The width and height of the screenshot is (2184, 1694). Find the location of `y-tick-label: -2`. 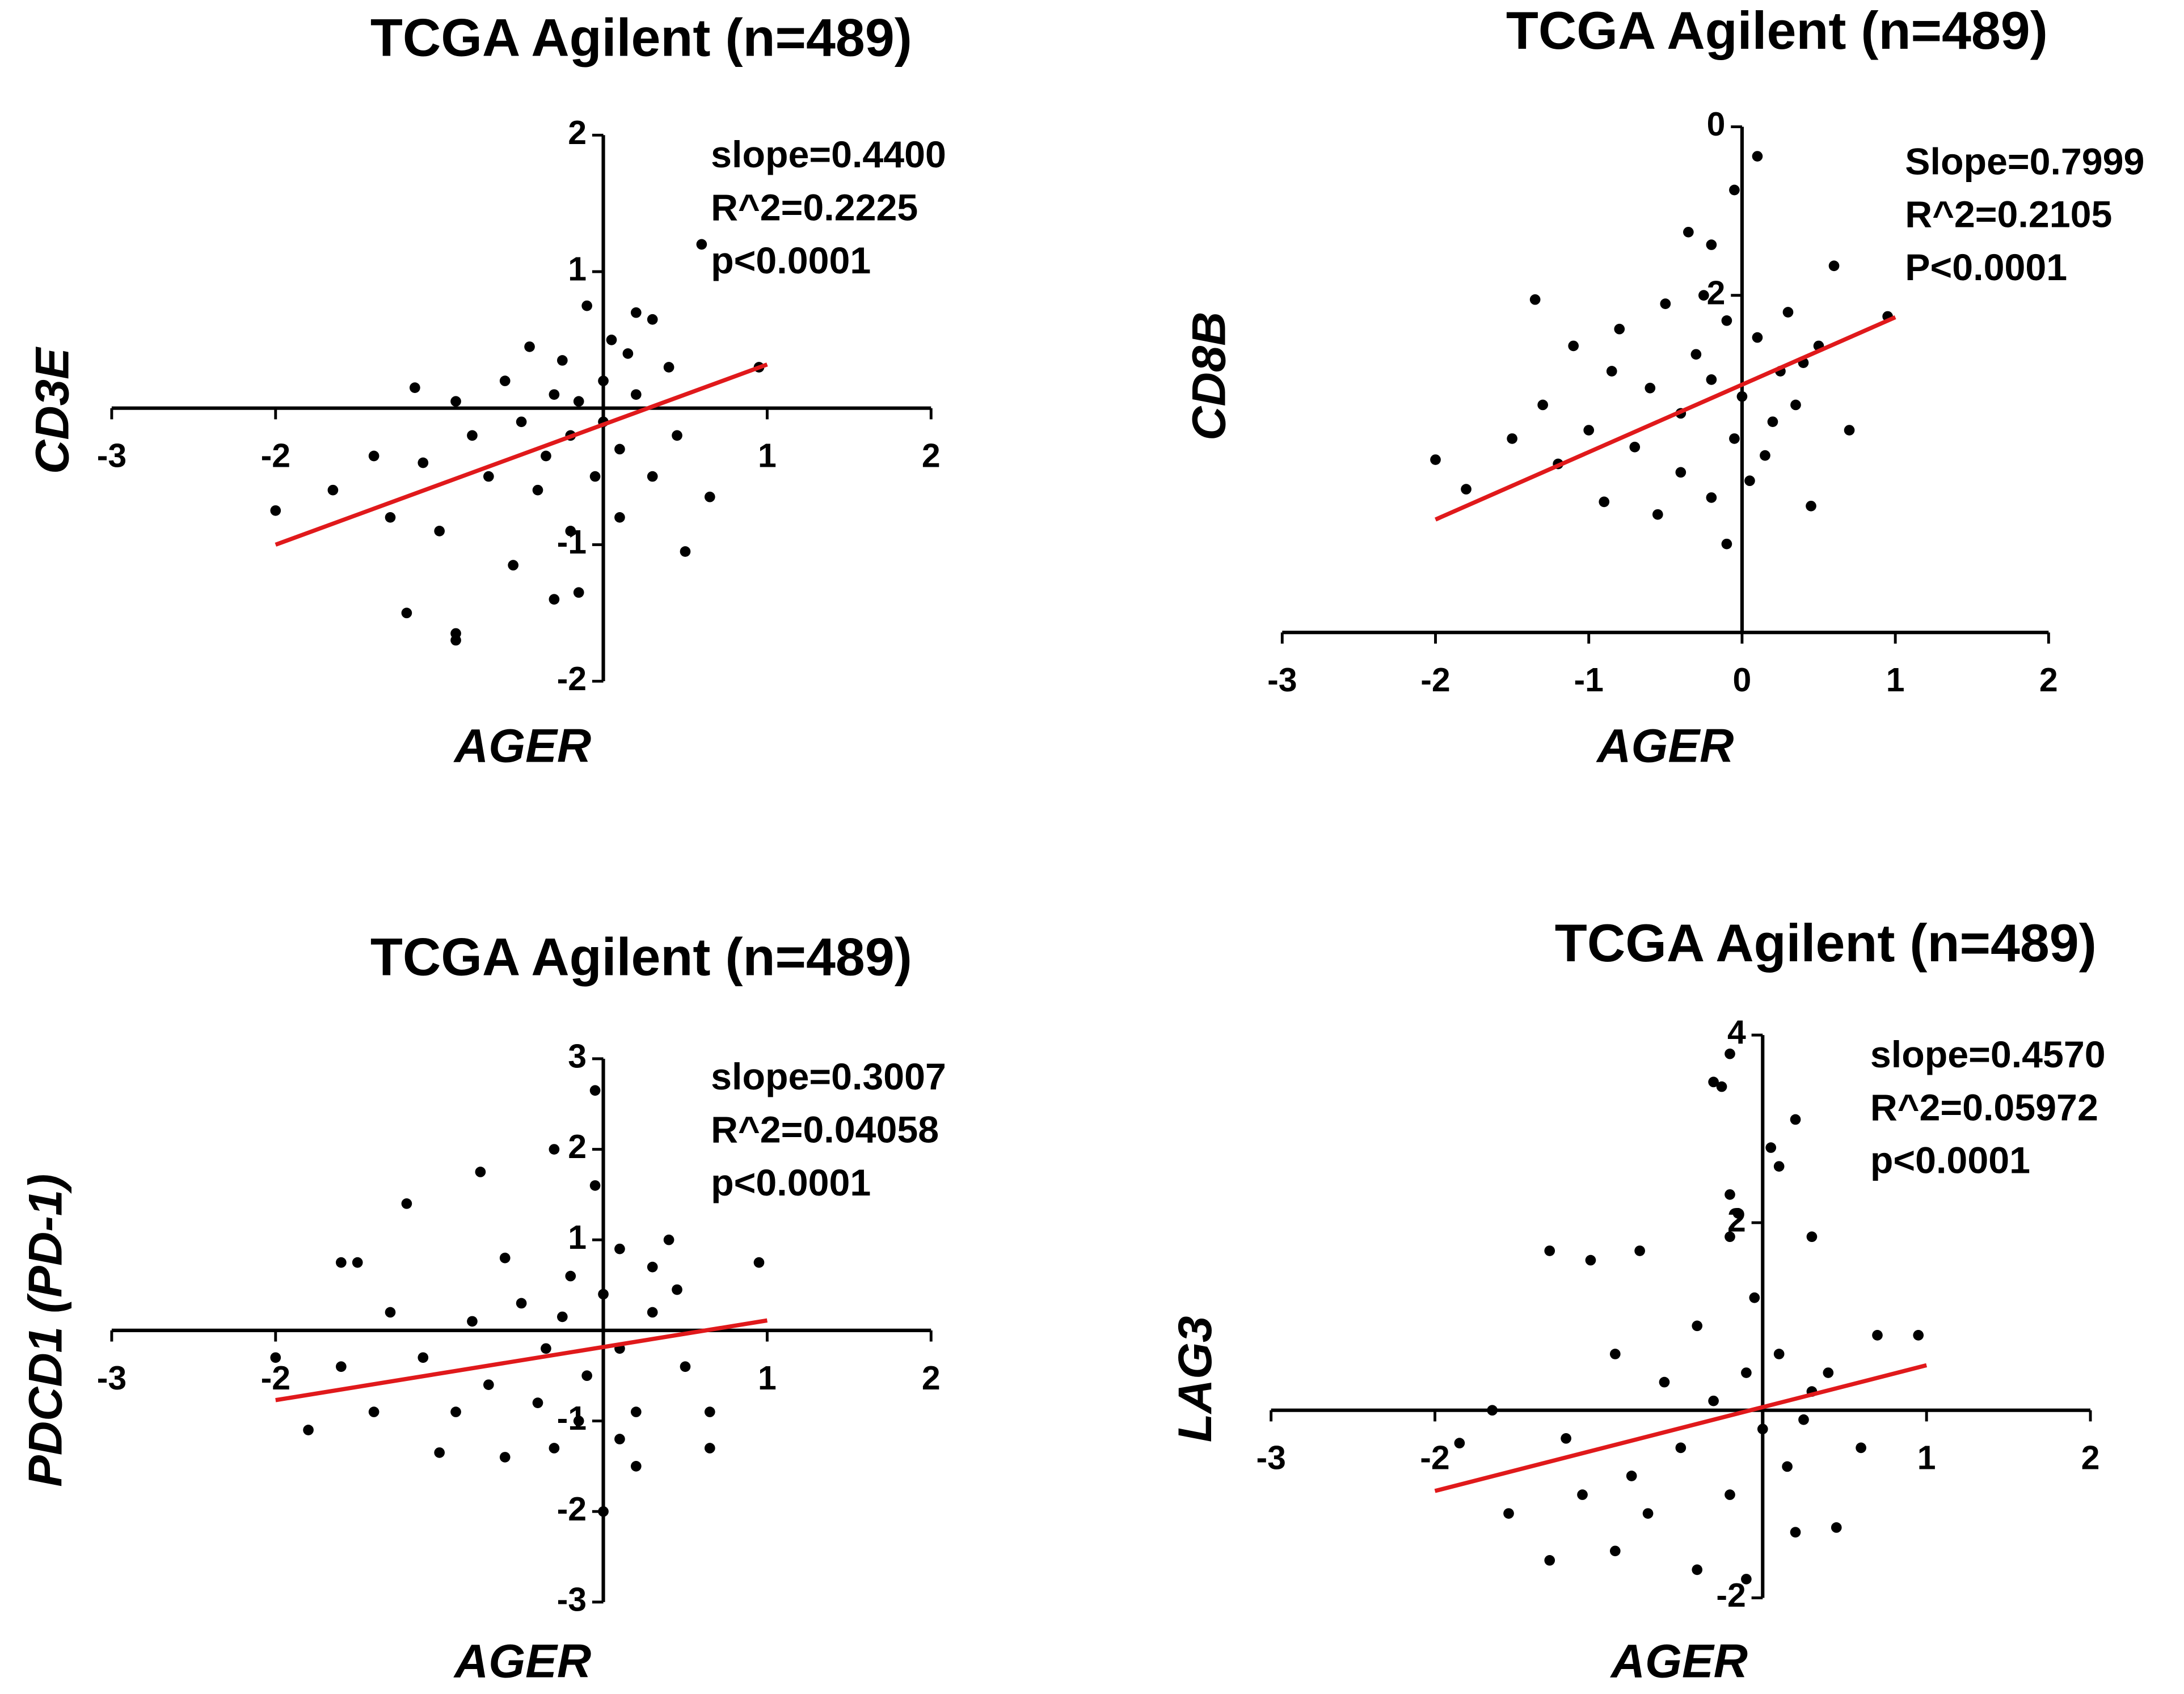

y-tick-label: -2 is located at coordinates (572, 679).